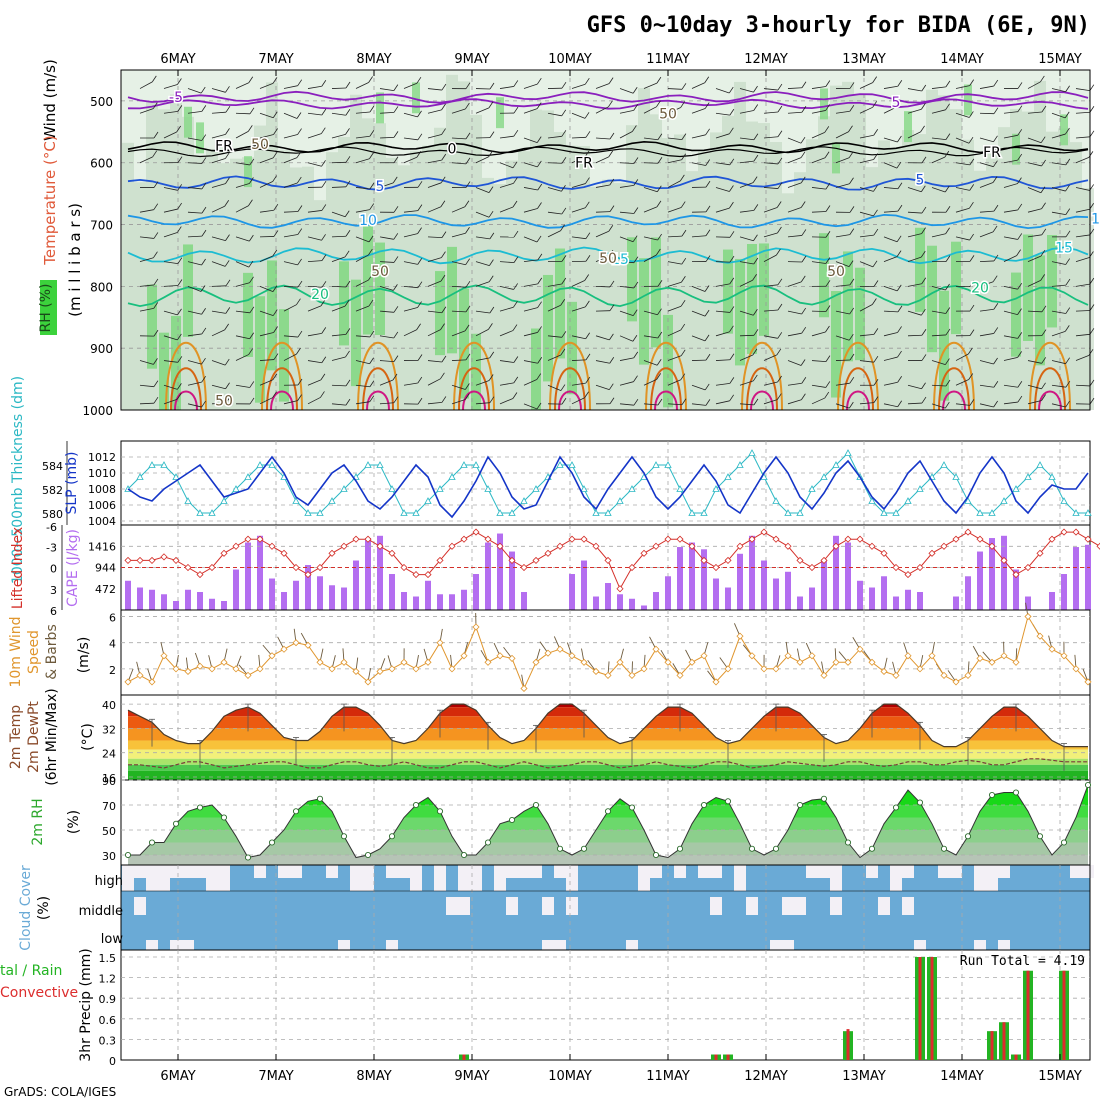  I want to click on precip-conv-bar, so click(848, 1044).